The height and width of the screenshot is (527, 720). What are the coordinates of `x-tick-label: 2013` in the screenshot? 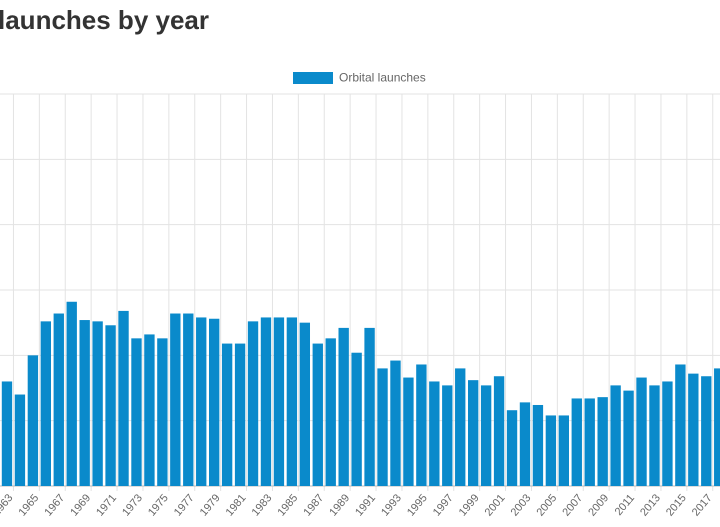 It's located at (650, 505).